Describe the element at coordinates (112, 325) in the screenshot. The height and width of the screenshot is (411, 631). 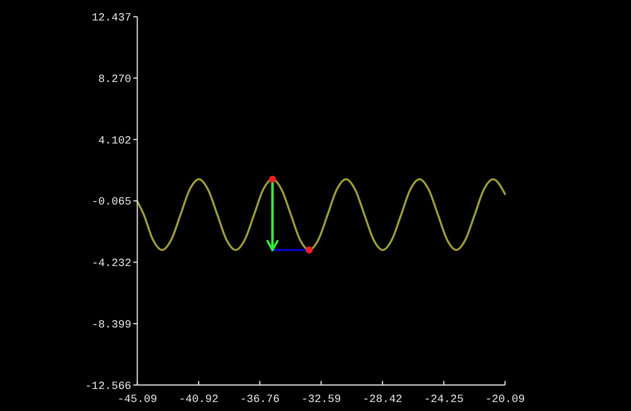
I see `y-tick-label: -8.399` at that location.